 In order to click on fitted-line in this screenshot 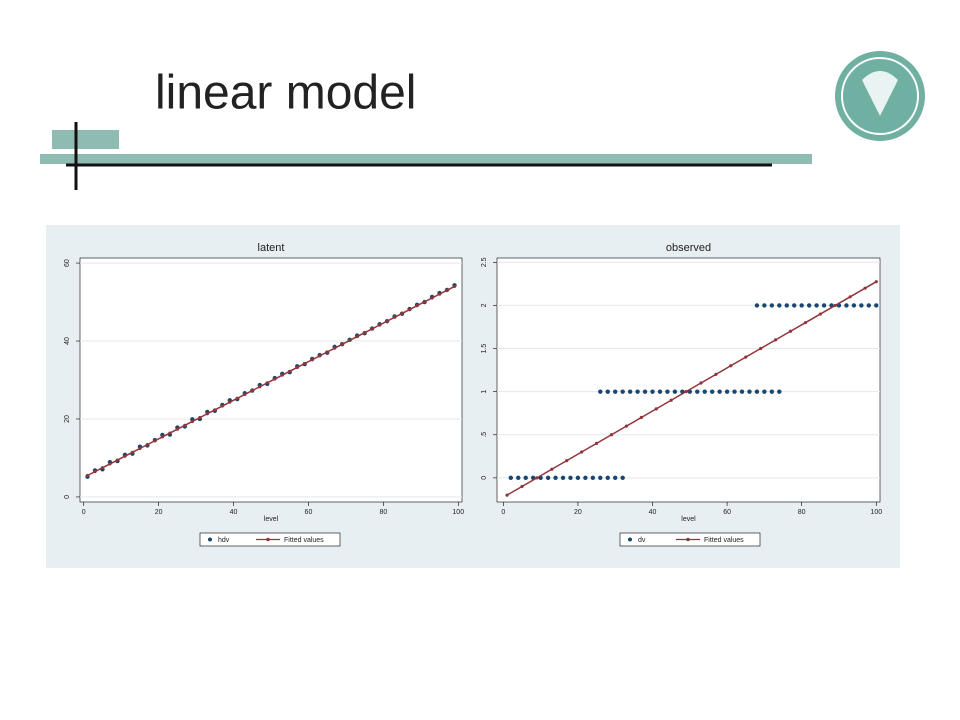, I will do `click(691, 388)`.